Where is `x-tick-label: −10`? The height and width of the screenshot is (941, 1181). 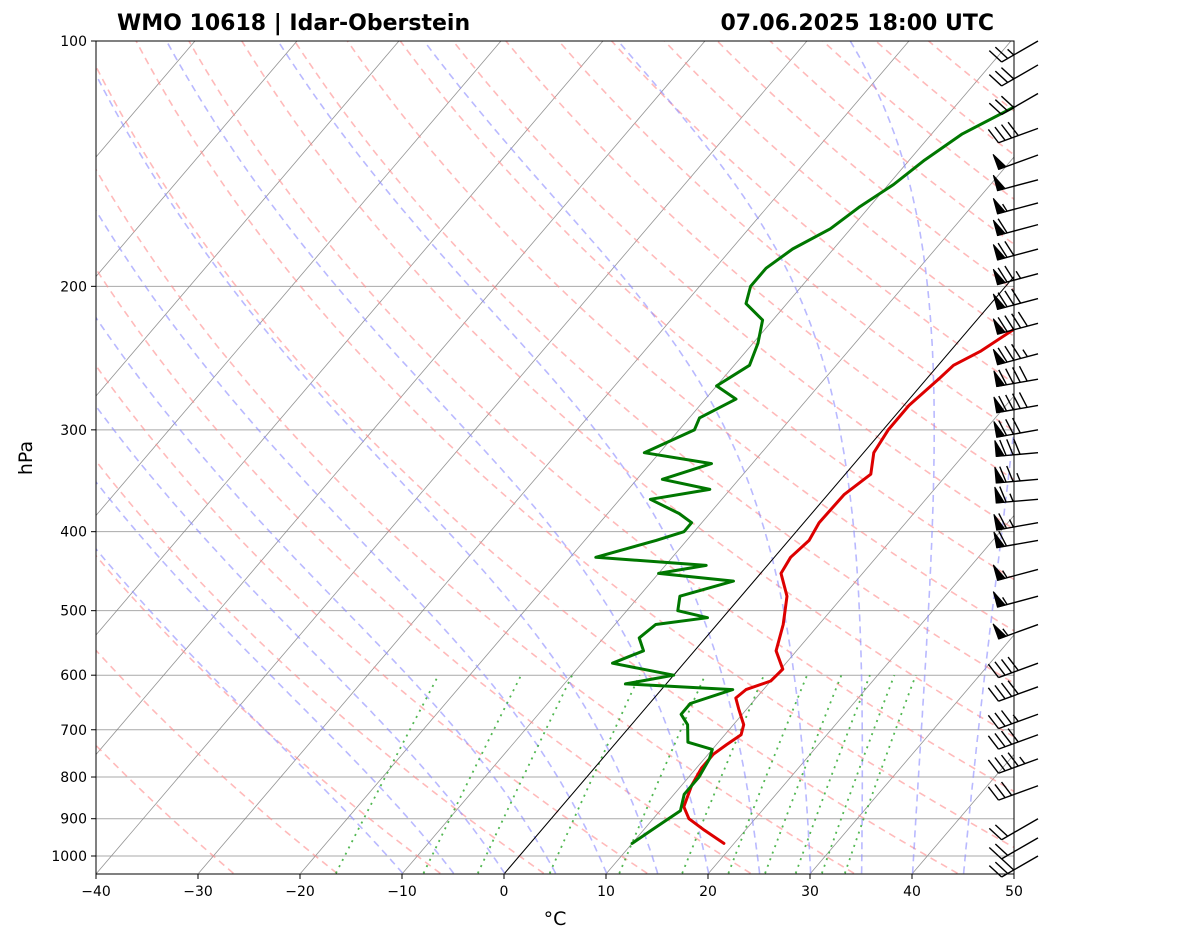 x-tick-label: −10 is located at coordinates (402, 892).